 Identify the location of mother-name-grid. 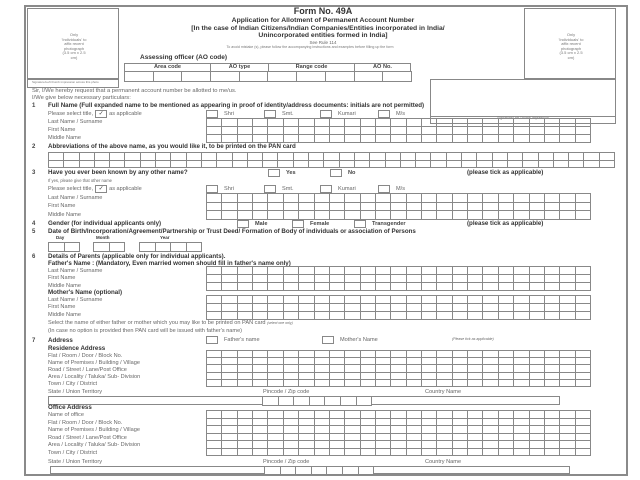
(398, 307).